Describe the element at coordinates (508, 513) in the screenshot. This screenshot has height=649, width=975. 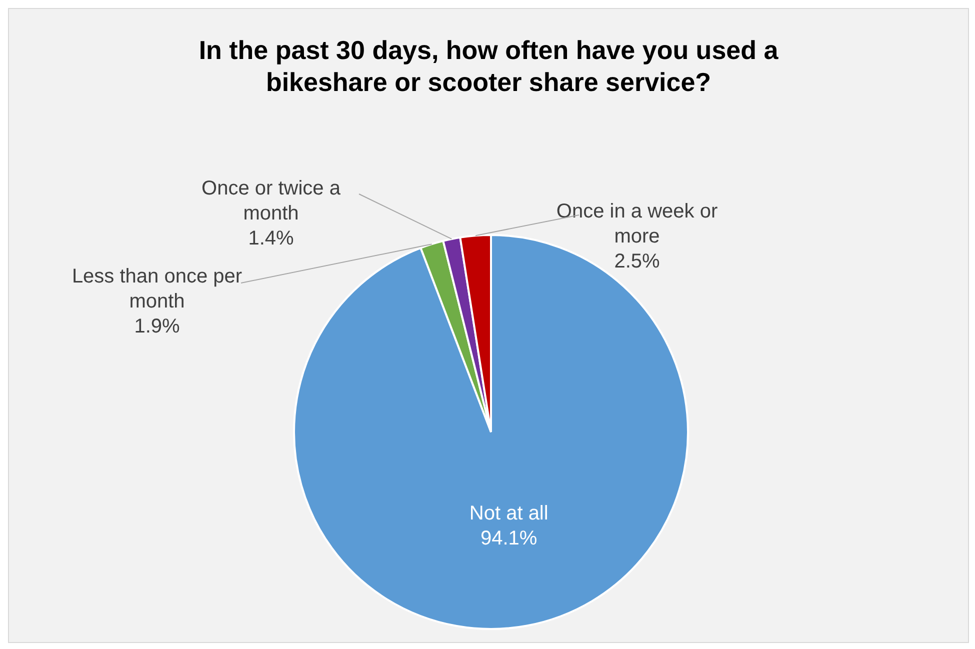
I see `slice-label: Not at all` at that location.